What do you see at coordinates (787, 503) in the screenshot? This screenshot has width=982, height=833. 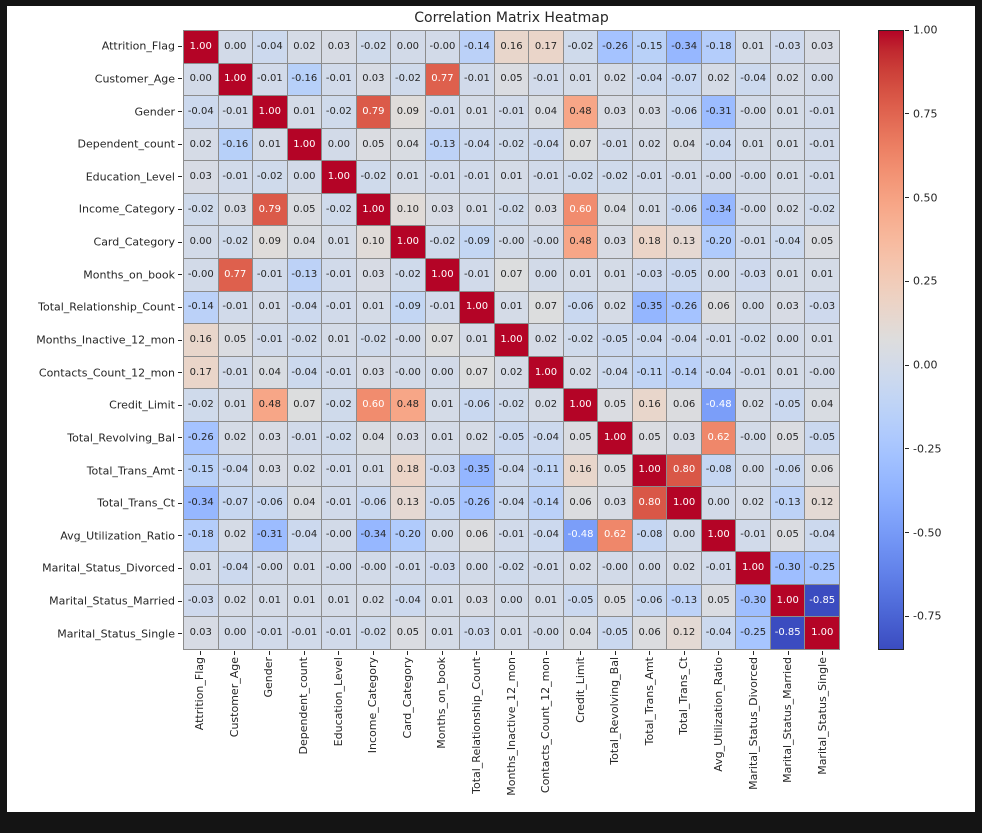 I see `heatmap-cell: -0.13` at bounding box center [787, 503].